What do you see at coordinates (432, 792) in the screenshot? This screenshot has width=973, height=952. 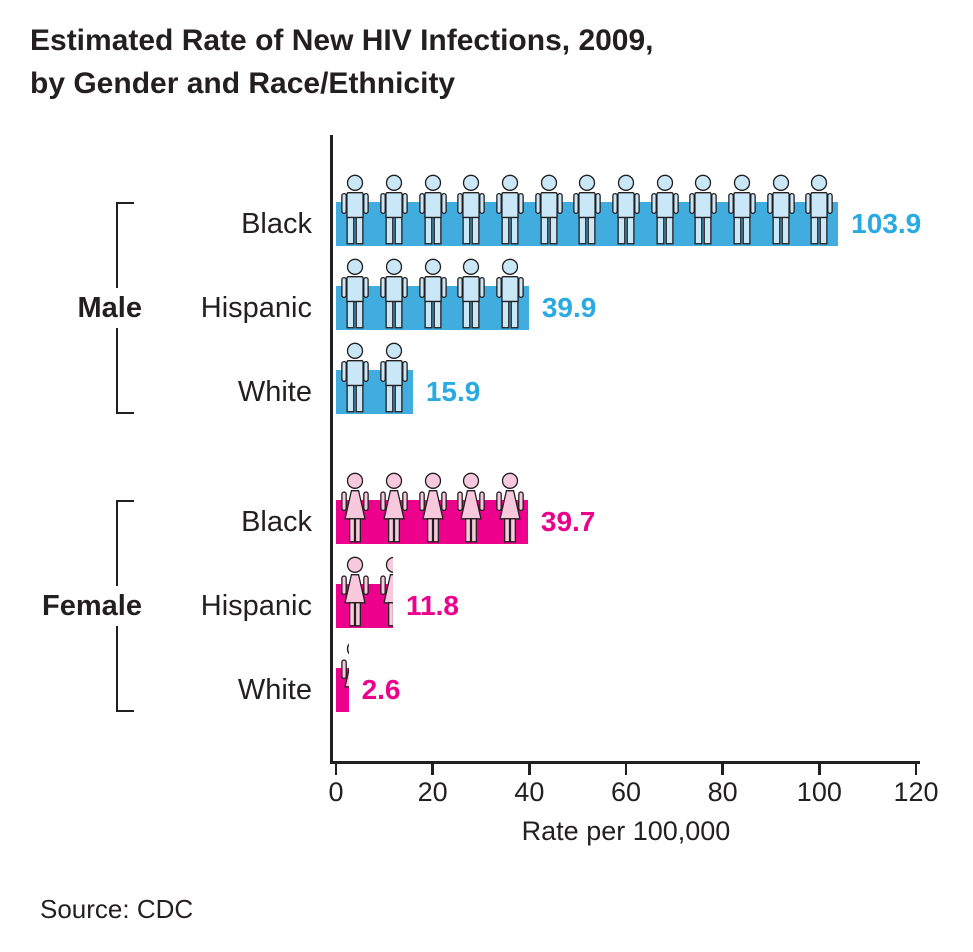 I see `x-tick-label: 20` at bounding box center [432, 792].